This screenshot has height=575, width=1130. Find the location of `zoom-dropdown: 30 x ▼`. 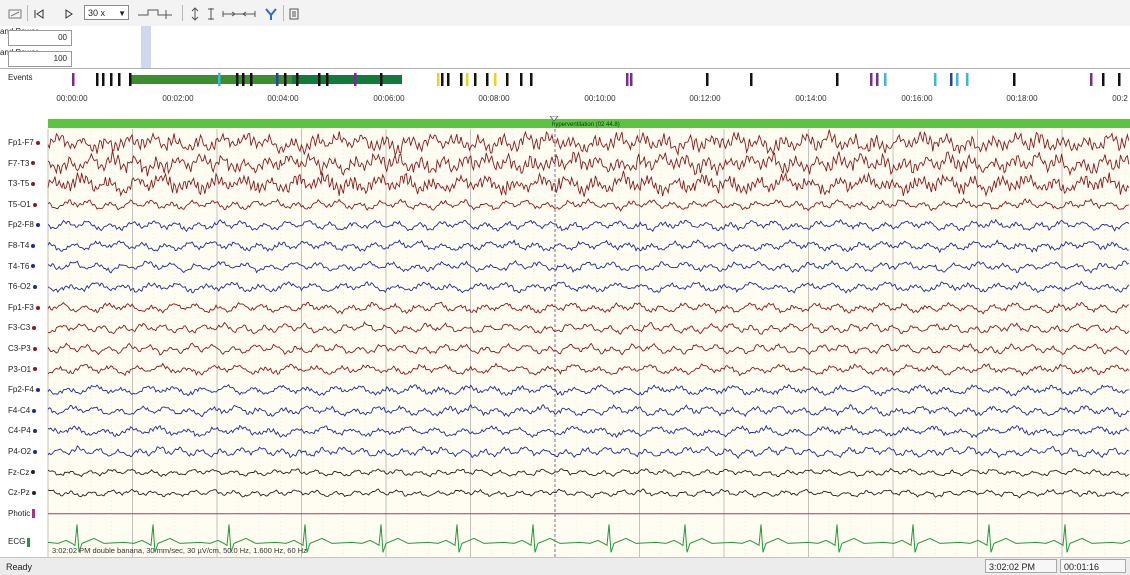

zoom-dropdown: 30 x ▼ is located at coordinates (106, 12).